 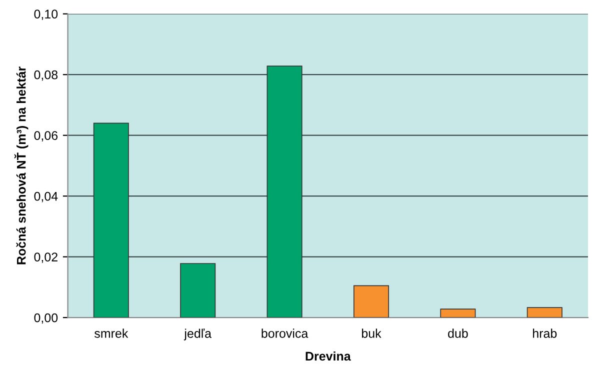 I want to click on x-tick-label: buk, so click(x=372, y=333).